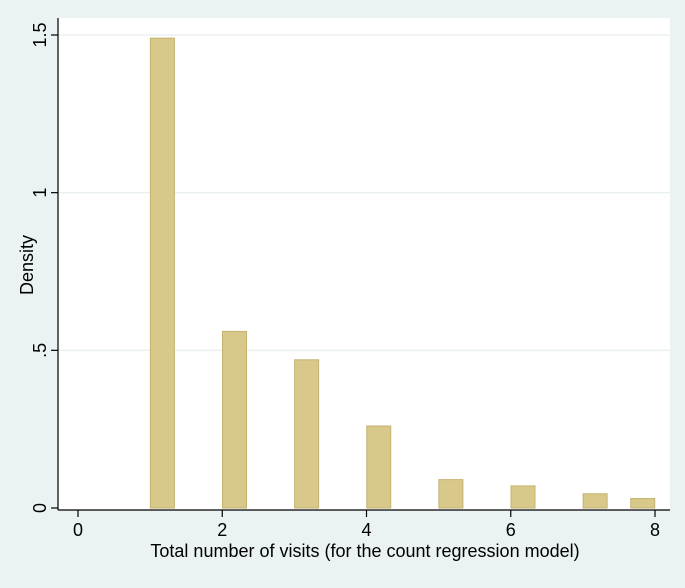 The width and height of the screenshot is (685, 588). What do you see at coordinates (655, 530) in the screenshot?
I see `x-tick-label-4: 8` at bounding box center [655, 530].